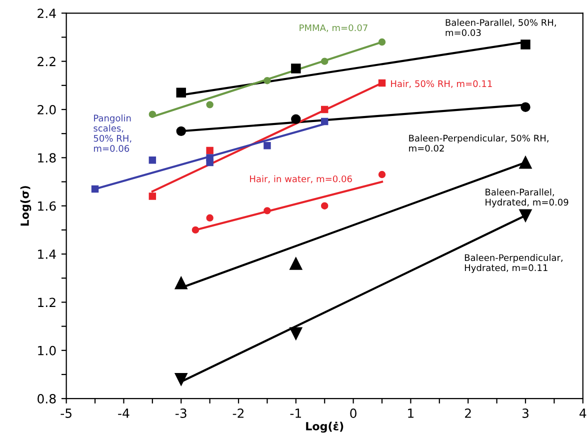  I want to click on x-tick-label: 3, so click(525, 413).